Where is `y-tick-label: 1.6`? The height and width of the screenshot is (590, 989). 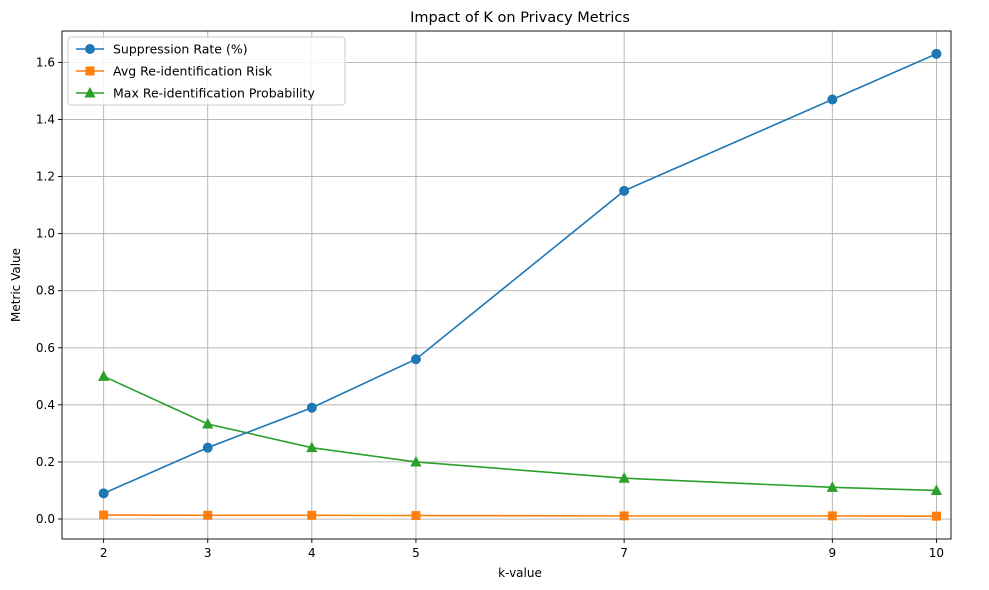 y-tick-label: 1.6 is located at coordinates (45, 62).